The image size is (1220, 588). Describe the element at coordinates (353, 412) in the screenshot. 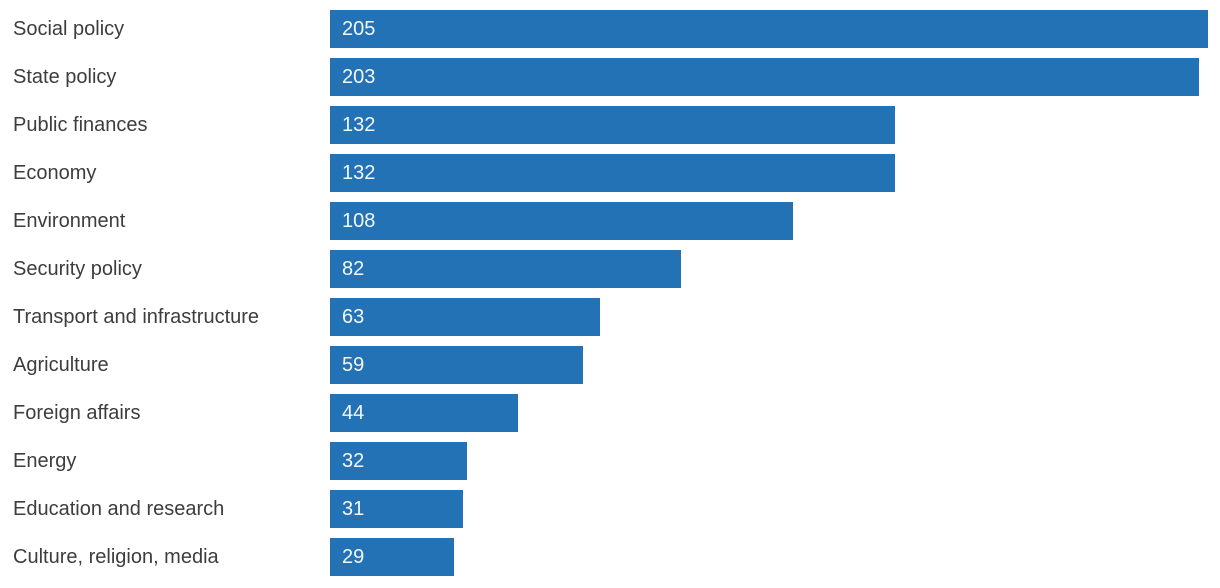

I see `value-label: 44` at that location.